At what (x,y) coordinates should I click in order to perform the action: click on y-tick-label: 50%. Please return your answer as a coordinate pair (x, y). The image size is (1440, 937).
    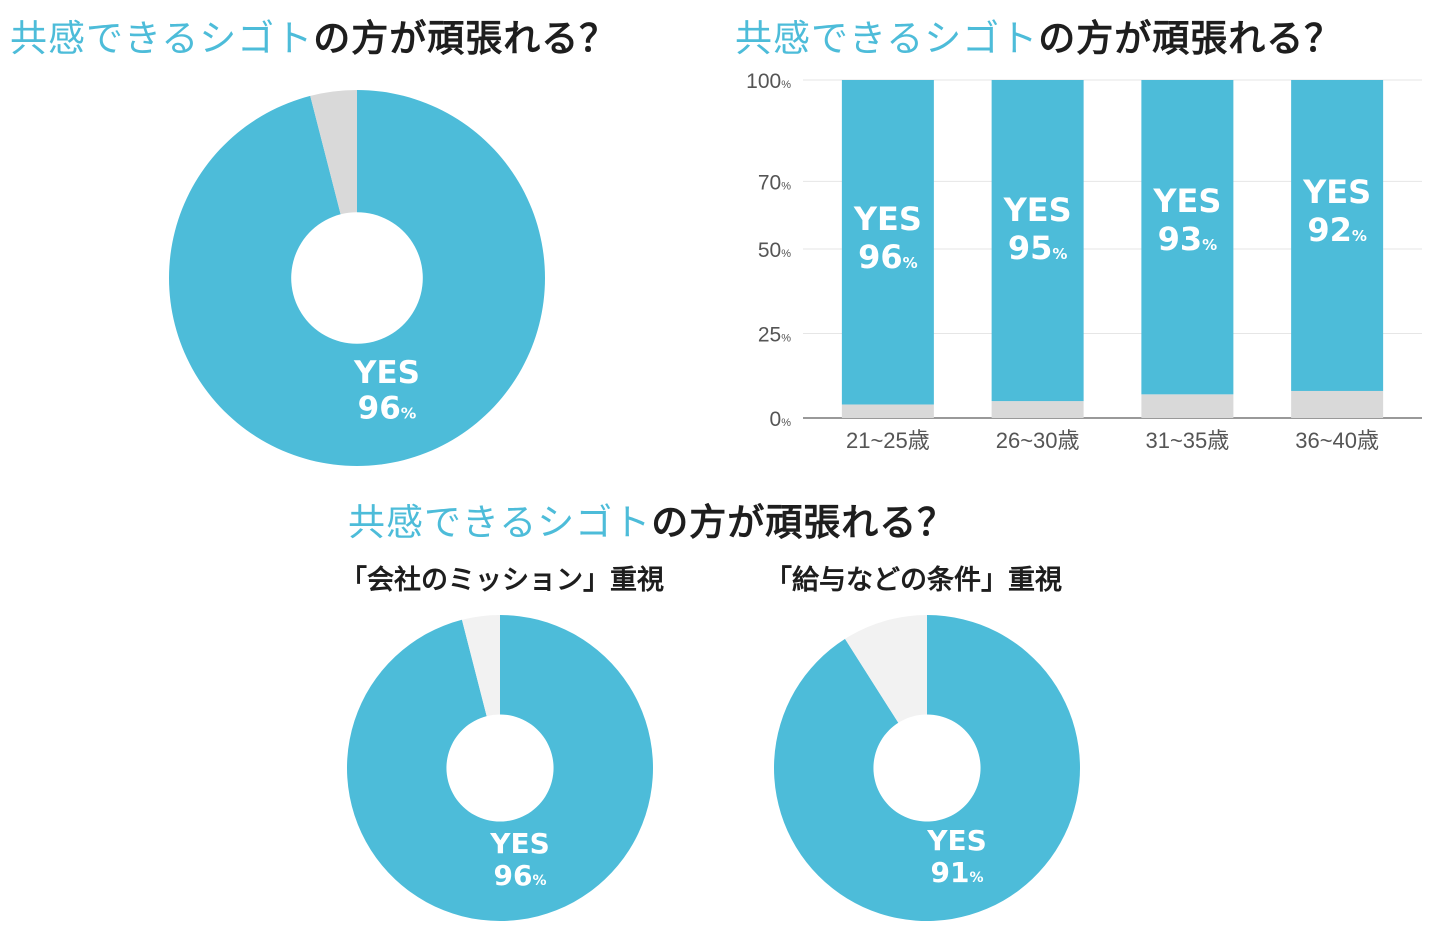
    Looking at the image, I should click on (774, 250).